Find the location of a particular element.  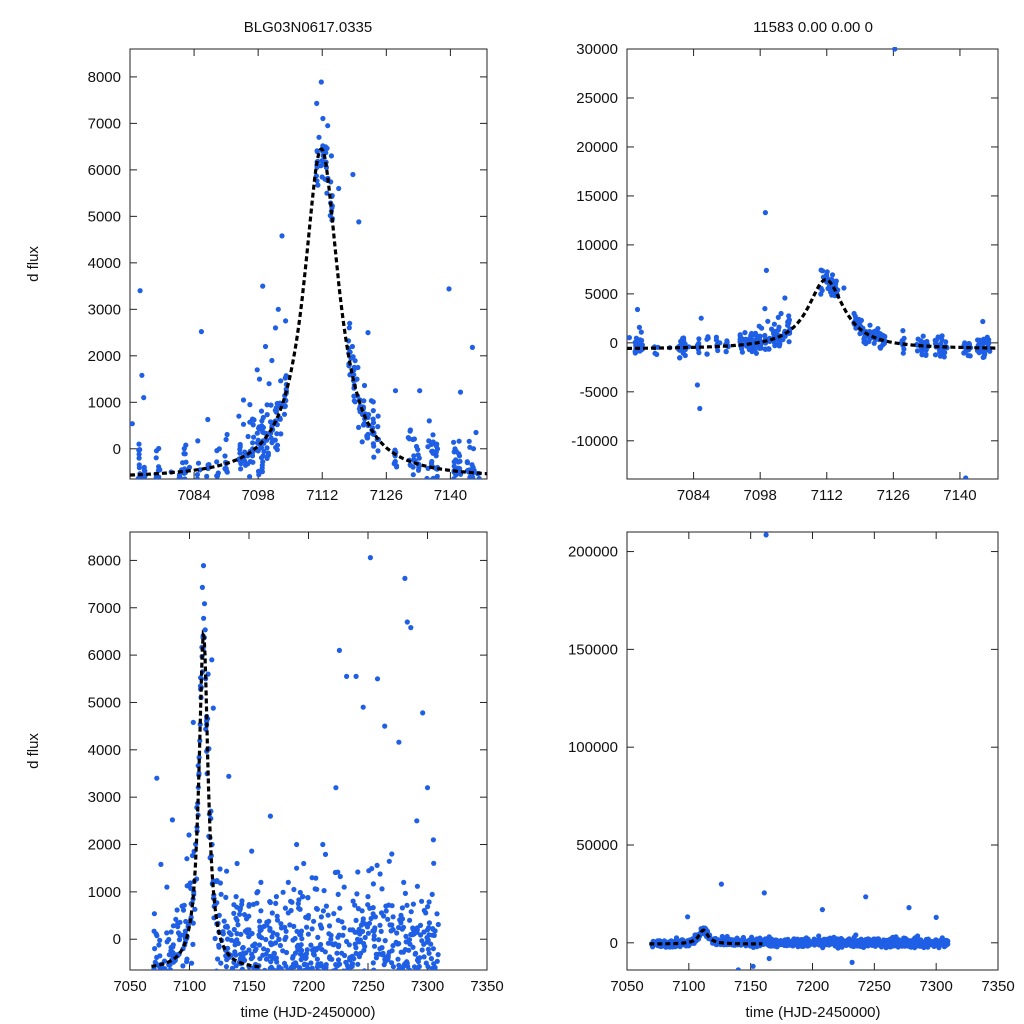

x-tick-label: 7100 is located at coordinates (688, 986).